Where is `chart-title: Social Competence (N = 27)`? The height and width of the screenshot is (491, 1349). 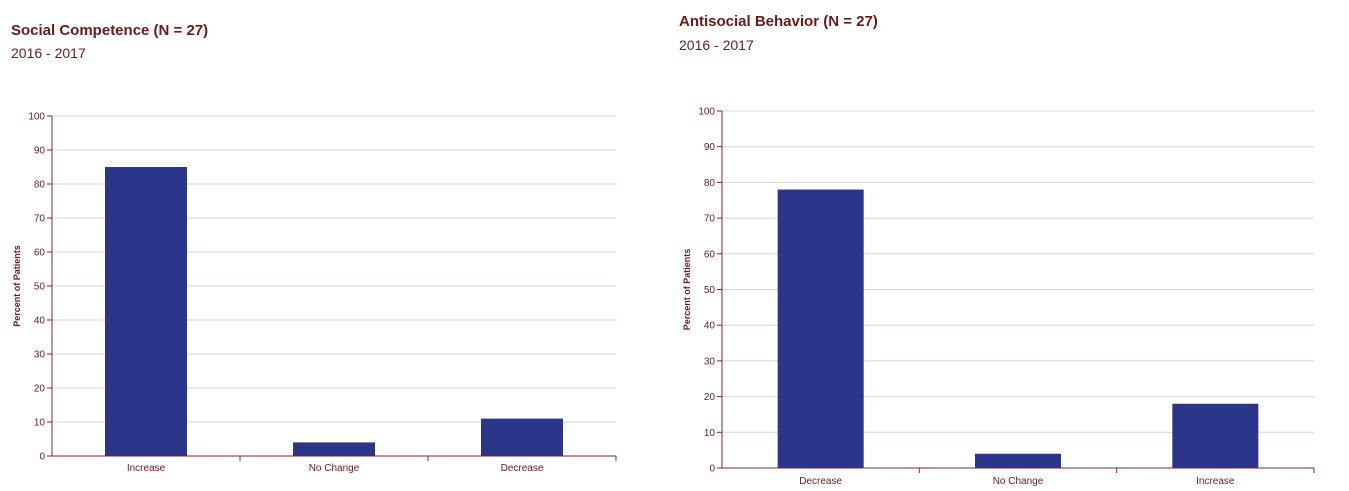
chart-title: Social Competence (N = 27) is located at coordinates (110, 30).